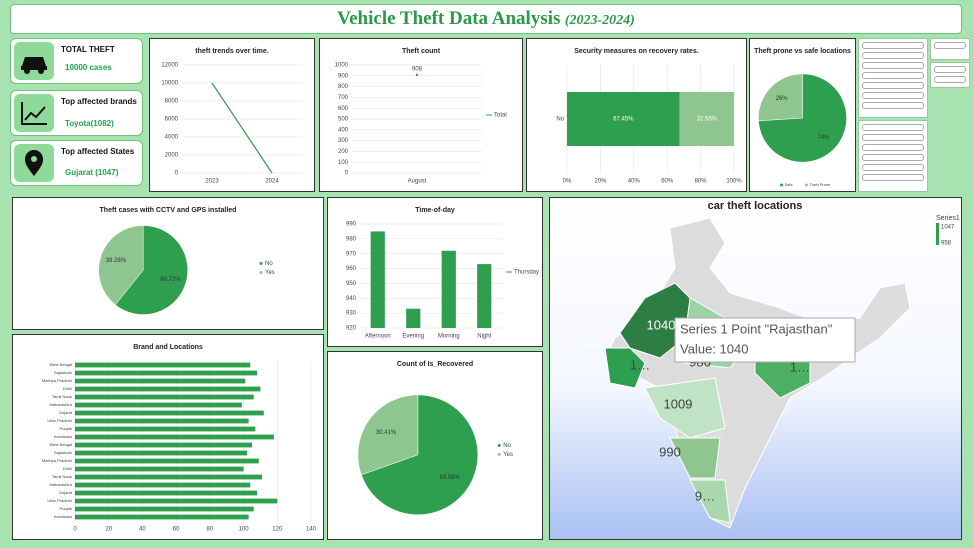 This screenshot has height=548, width=974. I want to click on x-tick-label: 0%, so click(567, 182).